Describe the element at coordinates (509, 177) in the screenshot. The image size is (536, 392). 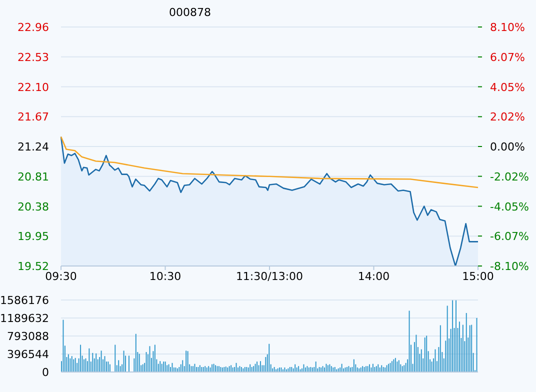
I see `y2-tick-label: -2.02%` at that location.